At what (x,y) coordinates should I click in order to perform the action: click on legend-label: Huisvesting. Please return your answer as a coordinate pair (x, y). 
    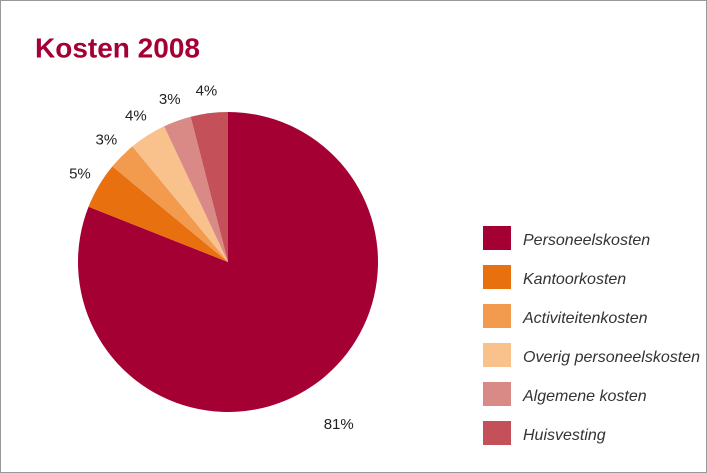
    Looking at the image, I should click on (564, 435).